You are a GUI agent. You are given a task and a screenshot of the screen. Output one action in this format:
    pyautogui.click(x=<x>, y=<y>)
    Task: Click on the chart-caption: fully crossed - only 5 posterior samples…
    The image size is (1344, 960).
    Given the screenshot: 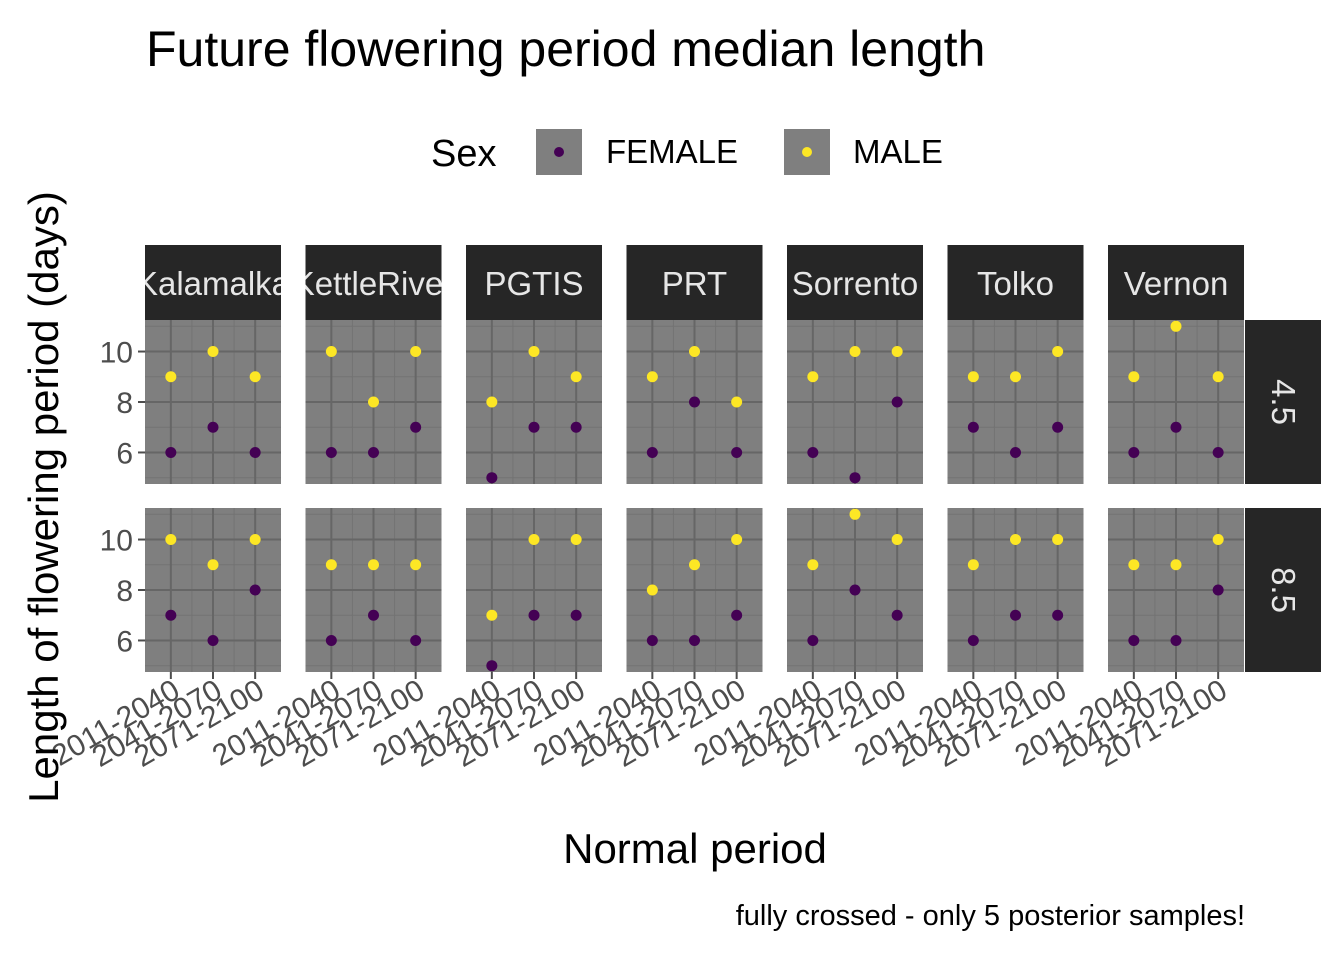 What is the action you would take?
    pyautogui.click(x=990, y=916)
    